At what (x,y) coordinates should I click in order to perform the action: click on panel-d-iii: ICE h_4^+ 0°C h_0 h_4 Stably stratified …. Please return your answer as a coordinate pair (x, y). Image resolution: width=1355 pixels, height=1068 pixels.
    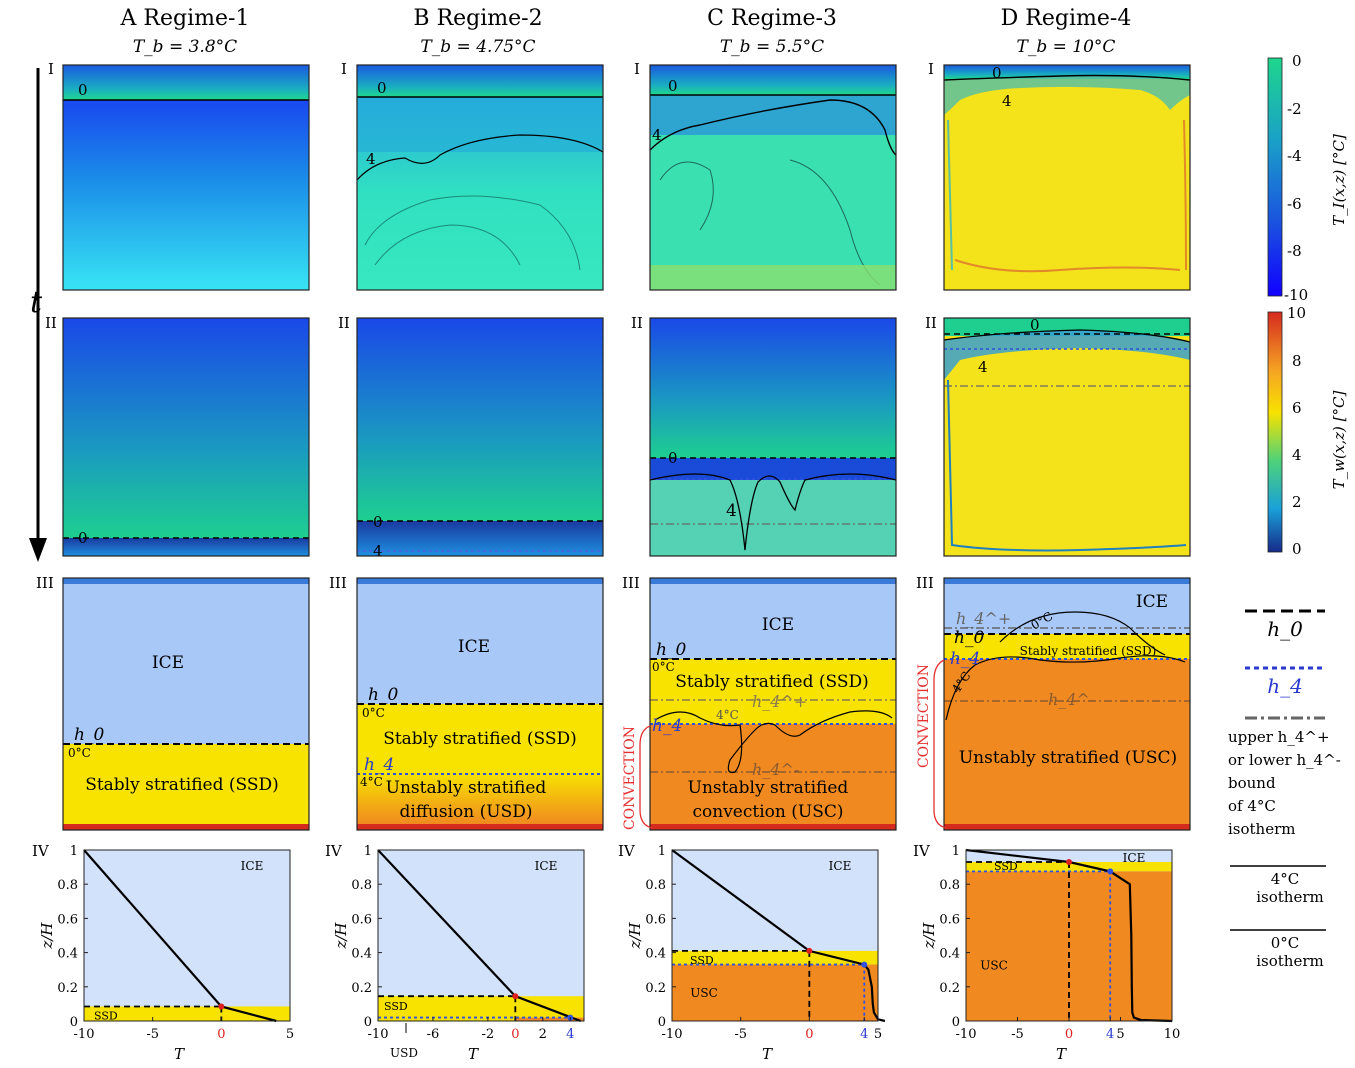
    Looking at the image, I should click on (1053, 704).